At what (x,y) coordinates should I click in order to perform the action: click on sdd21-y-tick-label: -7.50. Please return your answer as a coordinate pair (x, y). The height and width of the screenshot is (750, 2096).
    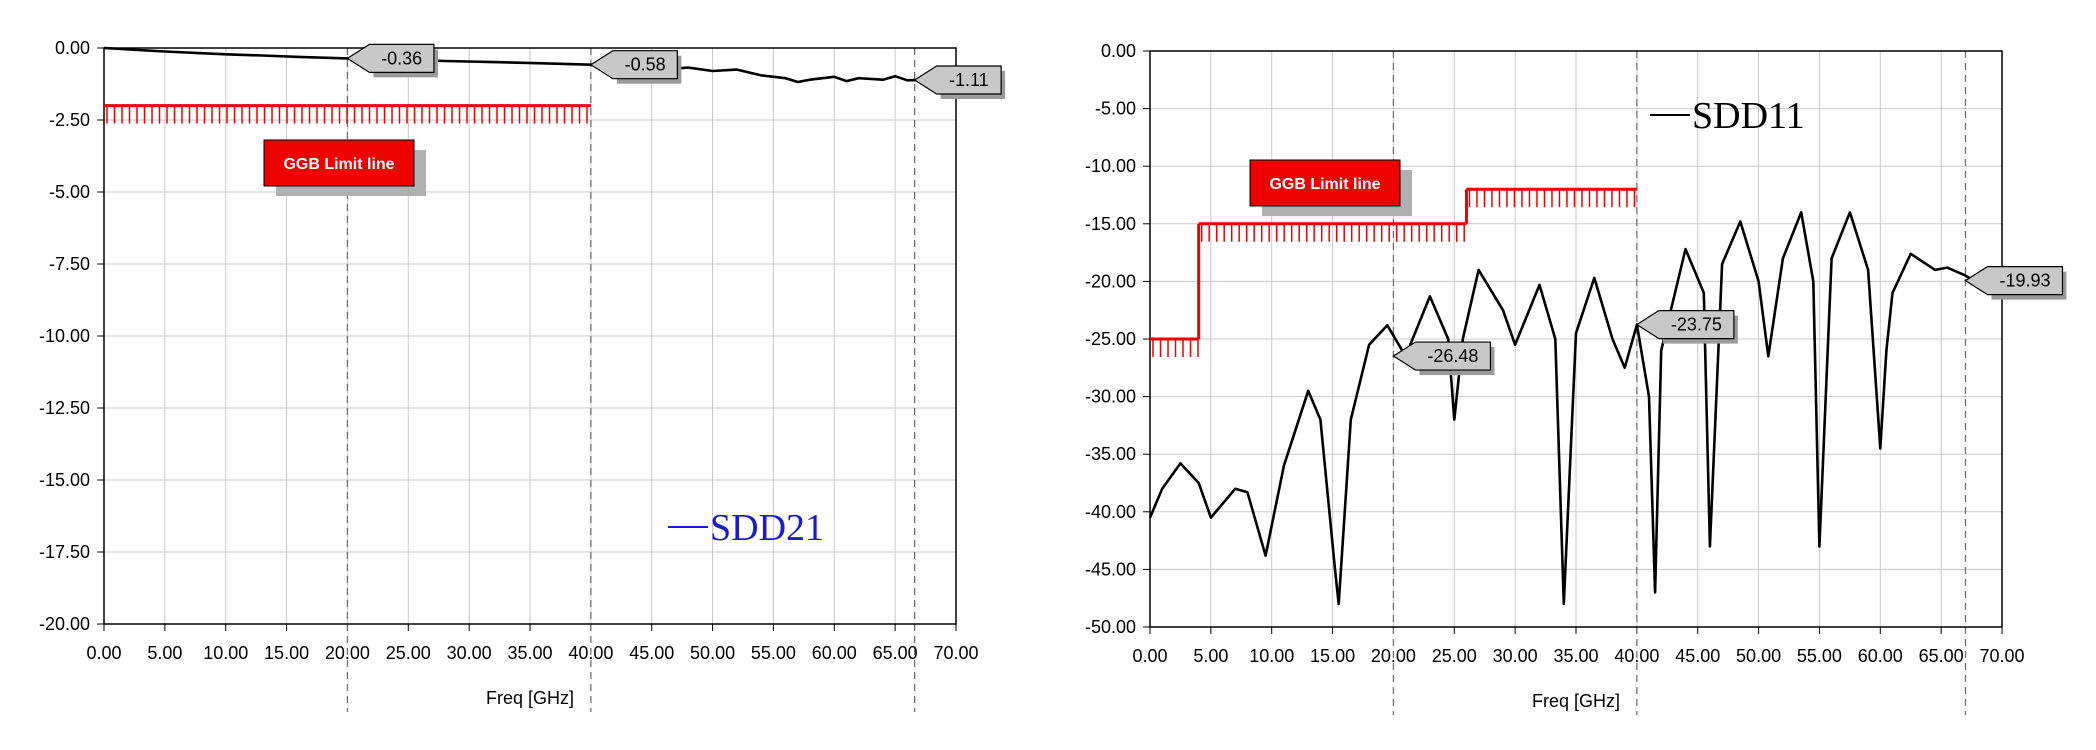
    Looking at the image, I should click on (69, 264).